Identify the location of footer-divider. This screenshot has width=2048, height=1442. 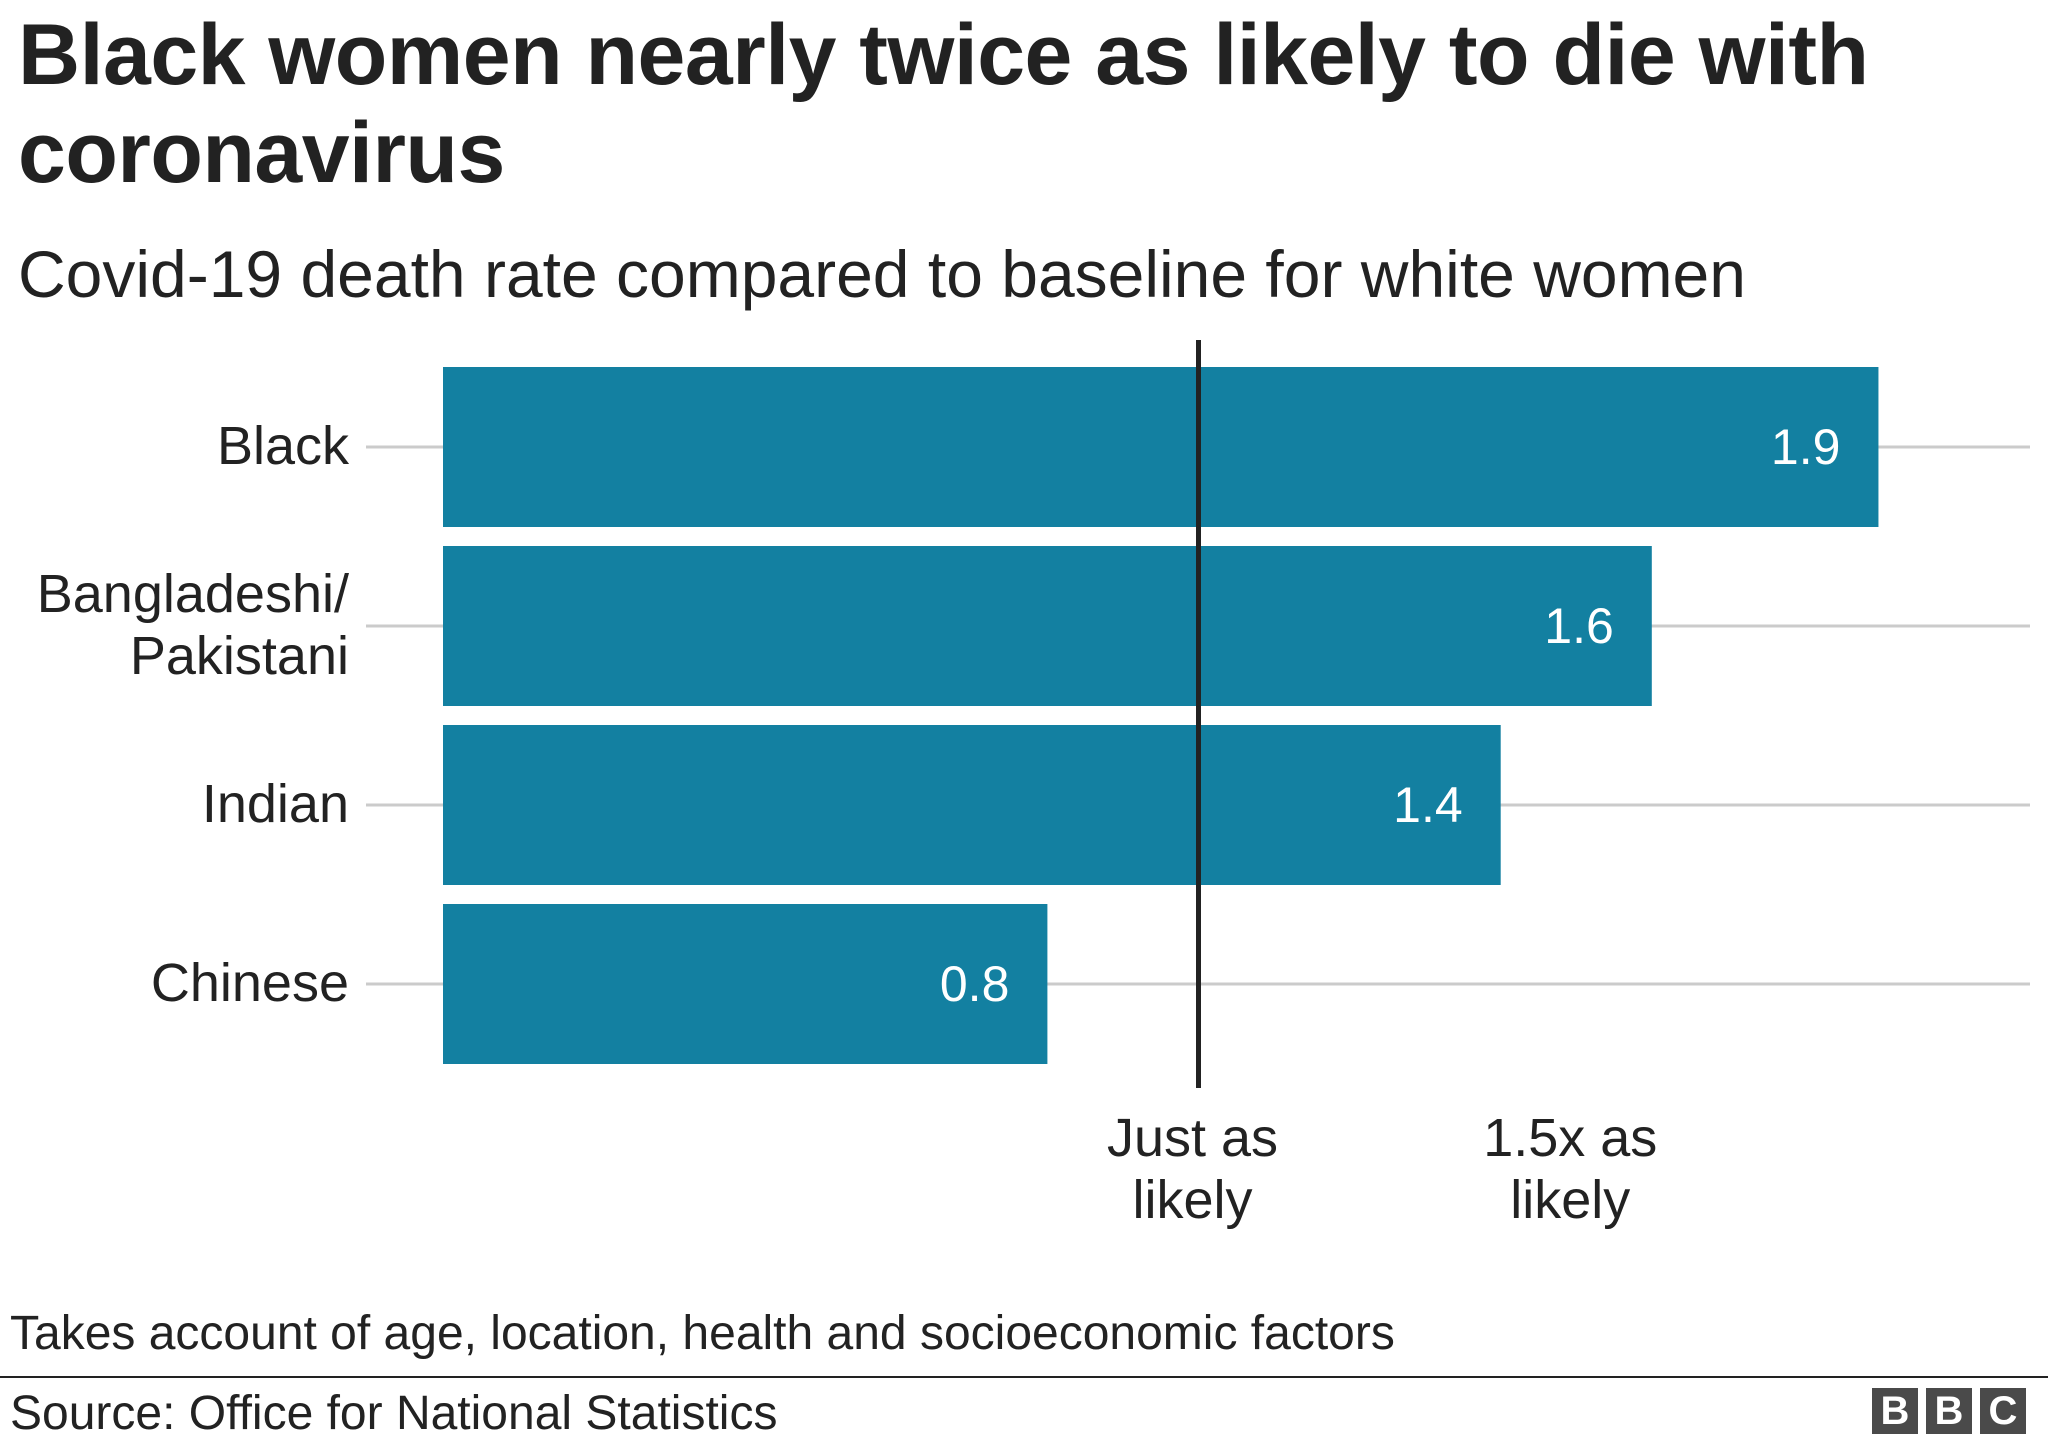
(1024, 1377).